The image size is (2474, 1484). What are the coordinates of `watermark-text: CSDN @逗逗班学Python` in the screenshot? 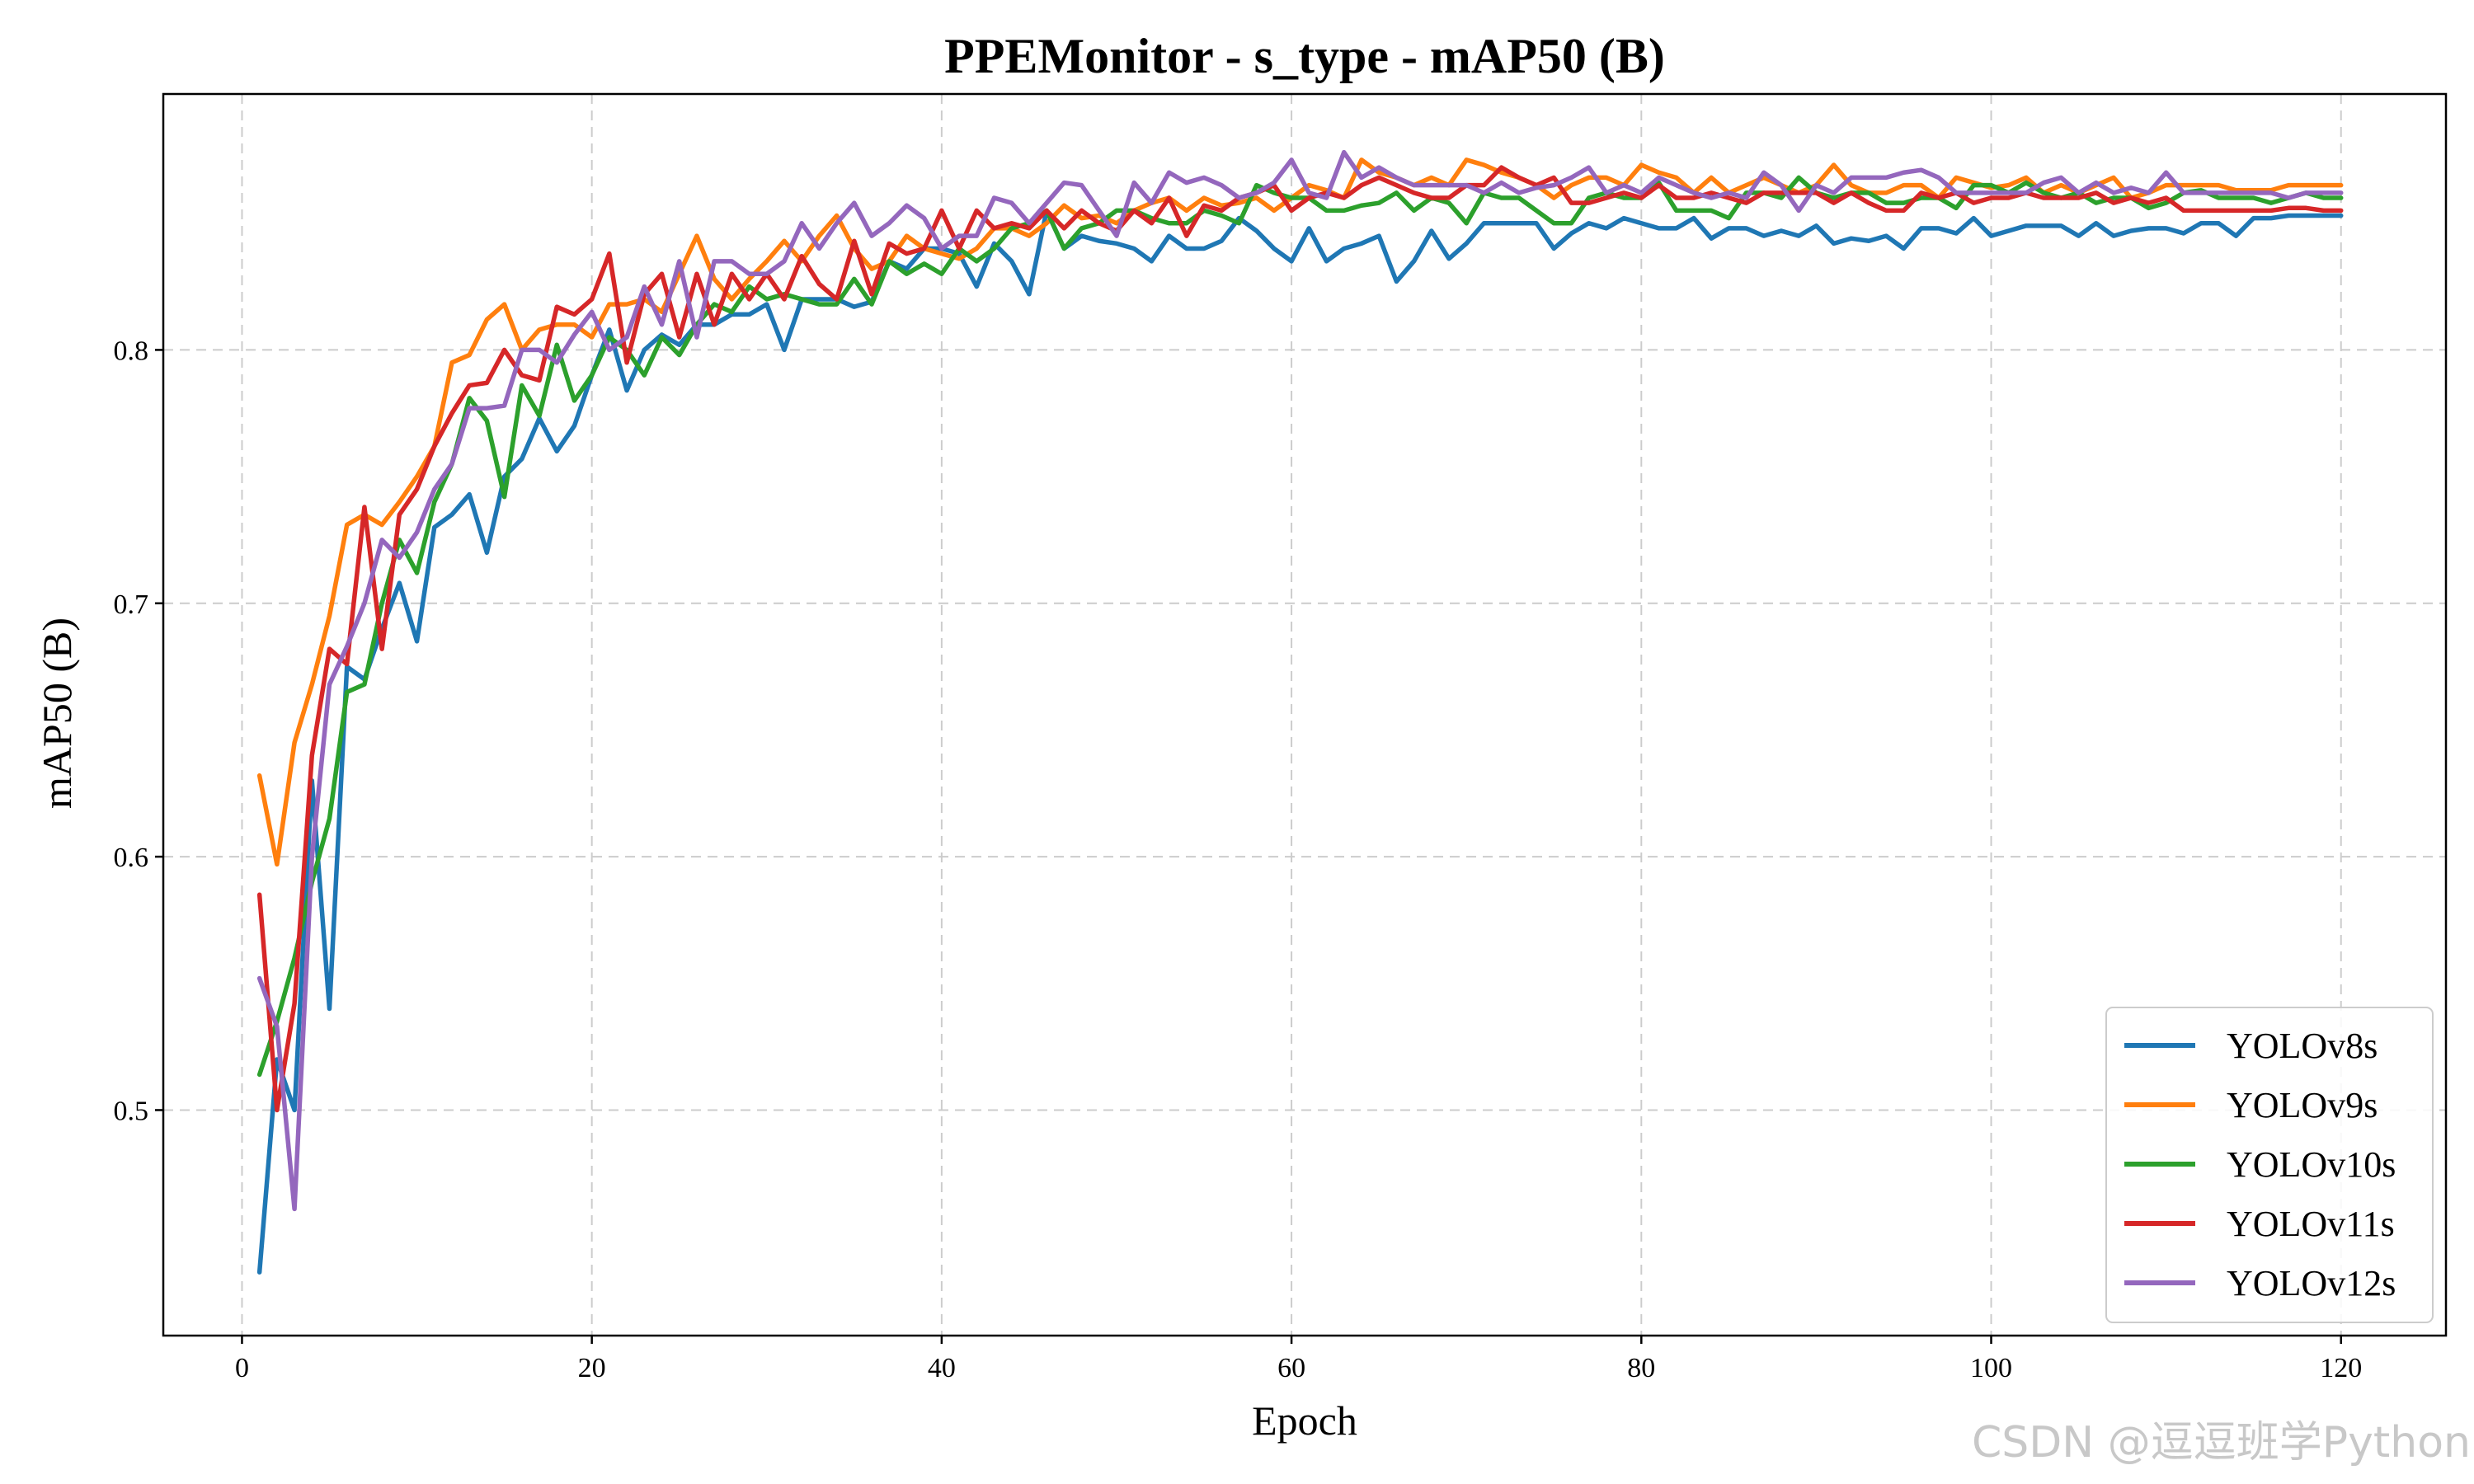 It's located at (2221, 1443).